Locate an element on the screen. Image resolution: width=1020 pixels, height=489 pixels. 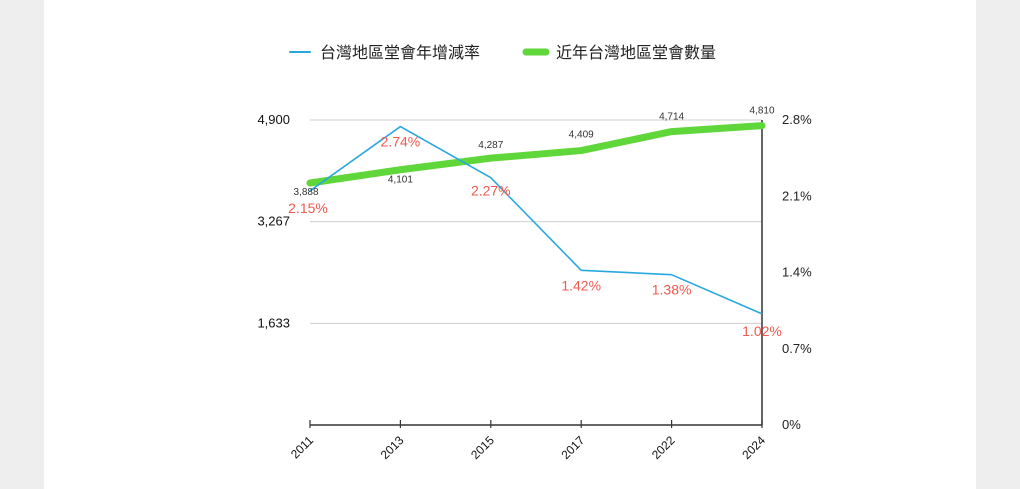
y-right-tick-label: 2.8% is located at coordinates (797, 119).